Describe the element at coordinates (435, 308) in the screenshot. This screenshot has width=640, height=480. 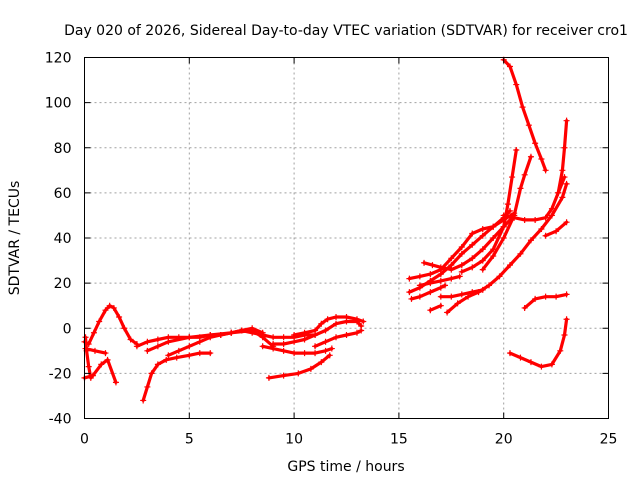
I see `series-s19` at that location.